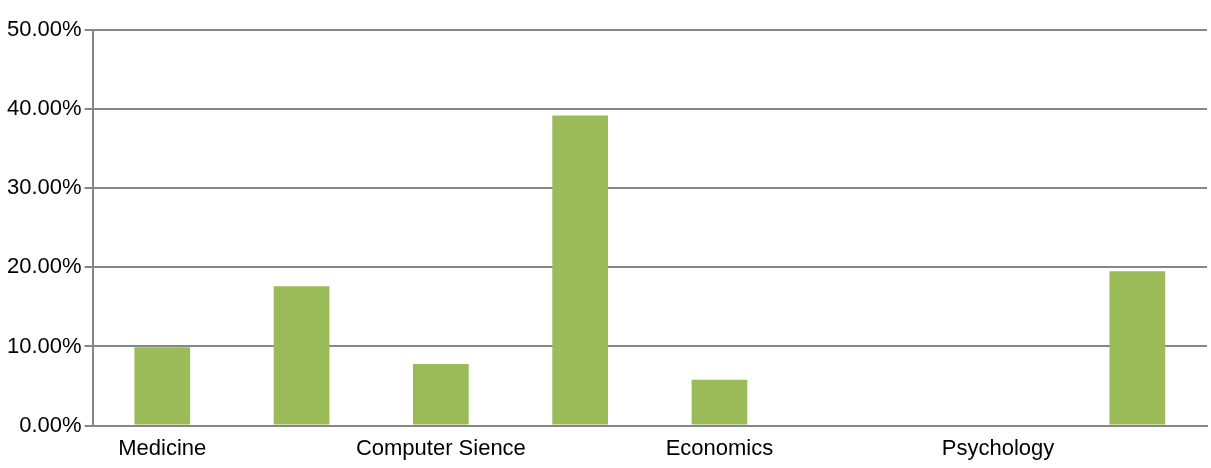 This screenshot has width=1211, height=468. I want to click on x-tick-label: Economics, so click(719, 447).